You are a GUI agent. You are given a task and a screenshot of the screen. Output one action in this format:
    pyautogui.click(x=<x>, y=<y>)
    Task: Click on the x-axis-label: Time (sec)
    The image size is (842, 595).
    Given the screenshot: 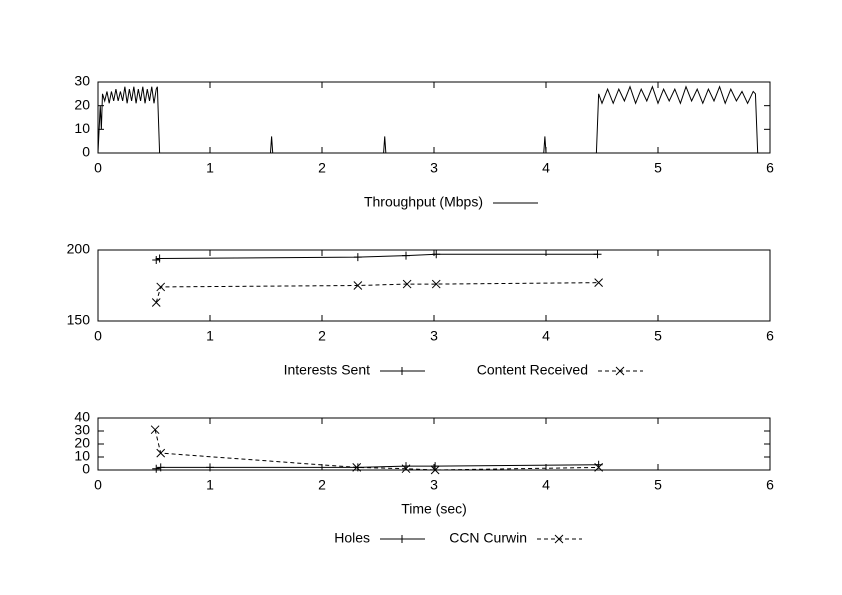 What is the action you would take?
    pyautogui.click(x=434, y=509)
    